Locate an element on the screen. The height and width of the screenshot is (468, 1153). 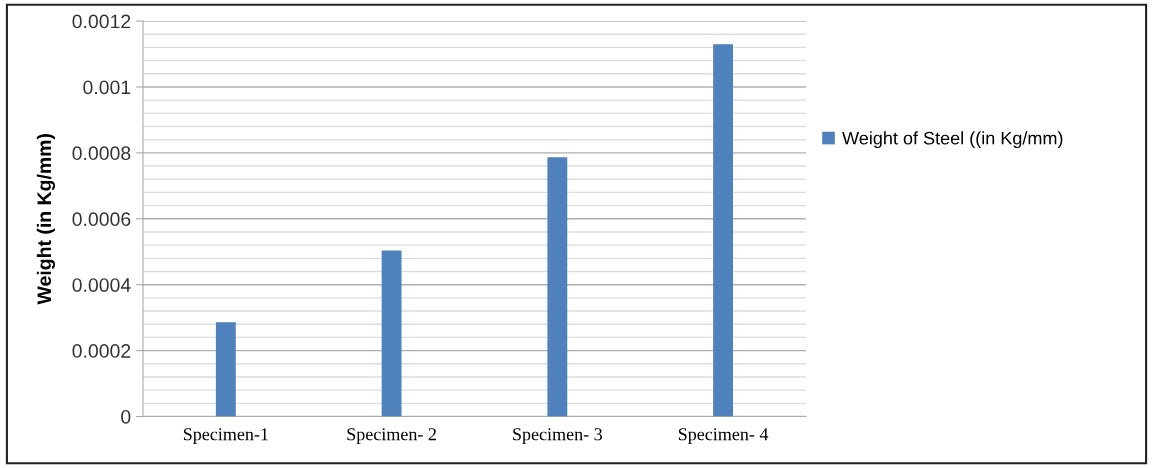
y-tick-label: 0.0002 is located at coordinates (101, 351).